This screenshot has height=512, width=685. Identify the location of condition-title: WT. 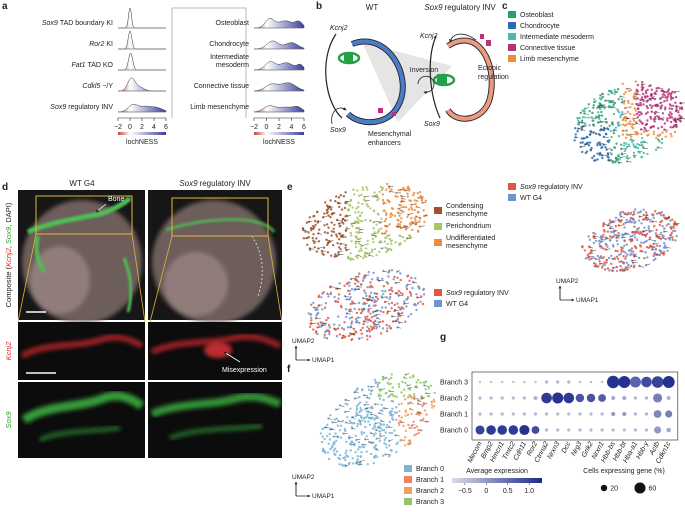
(372, 7).